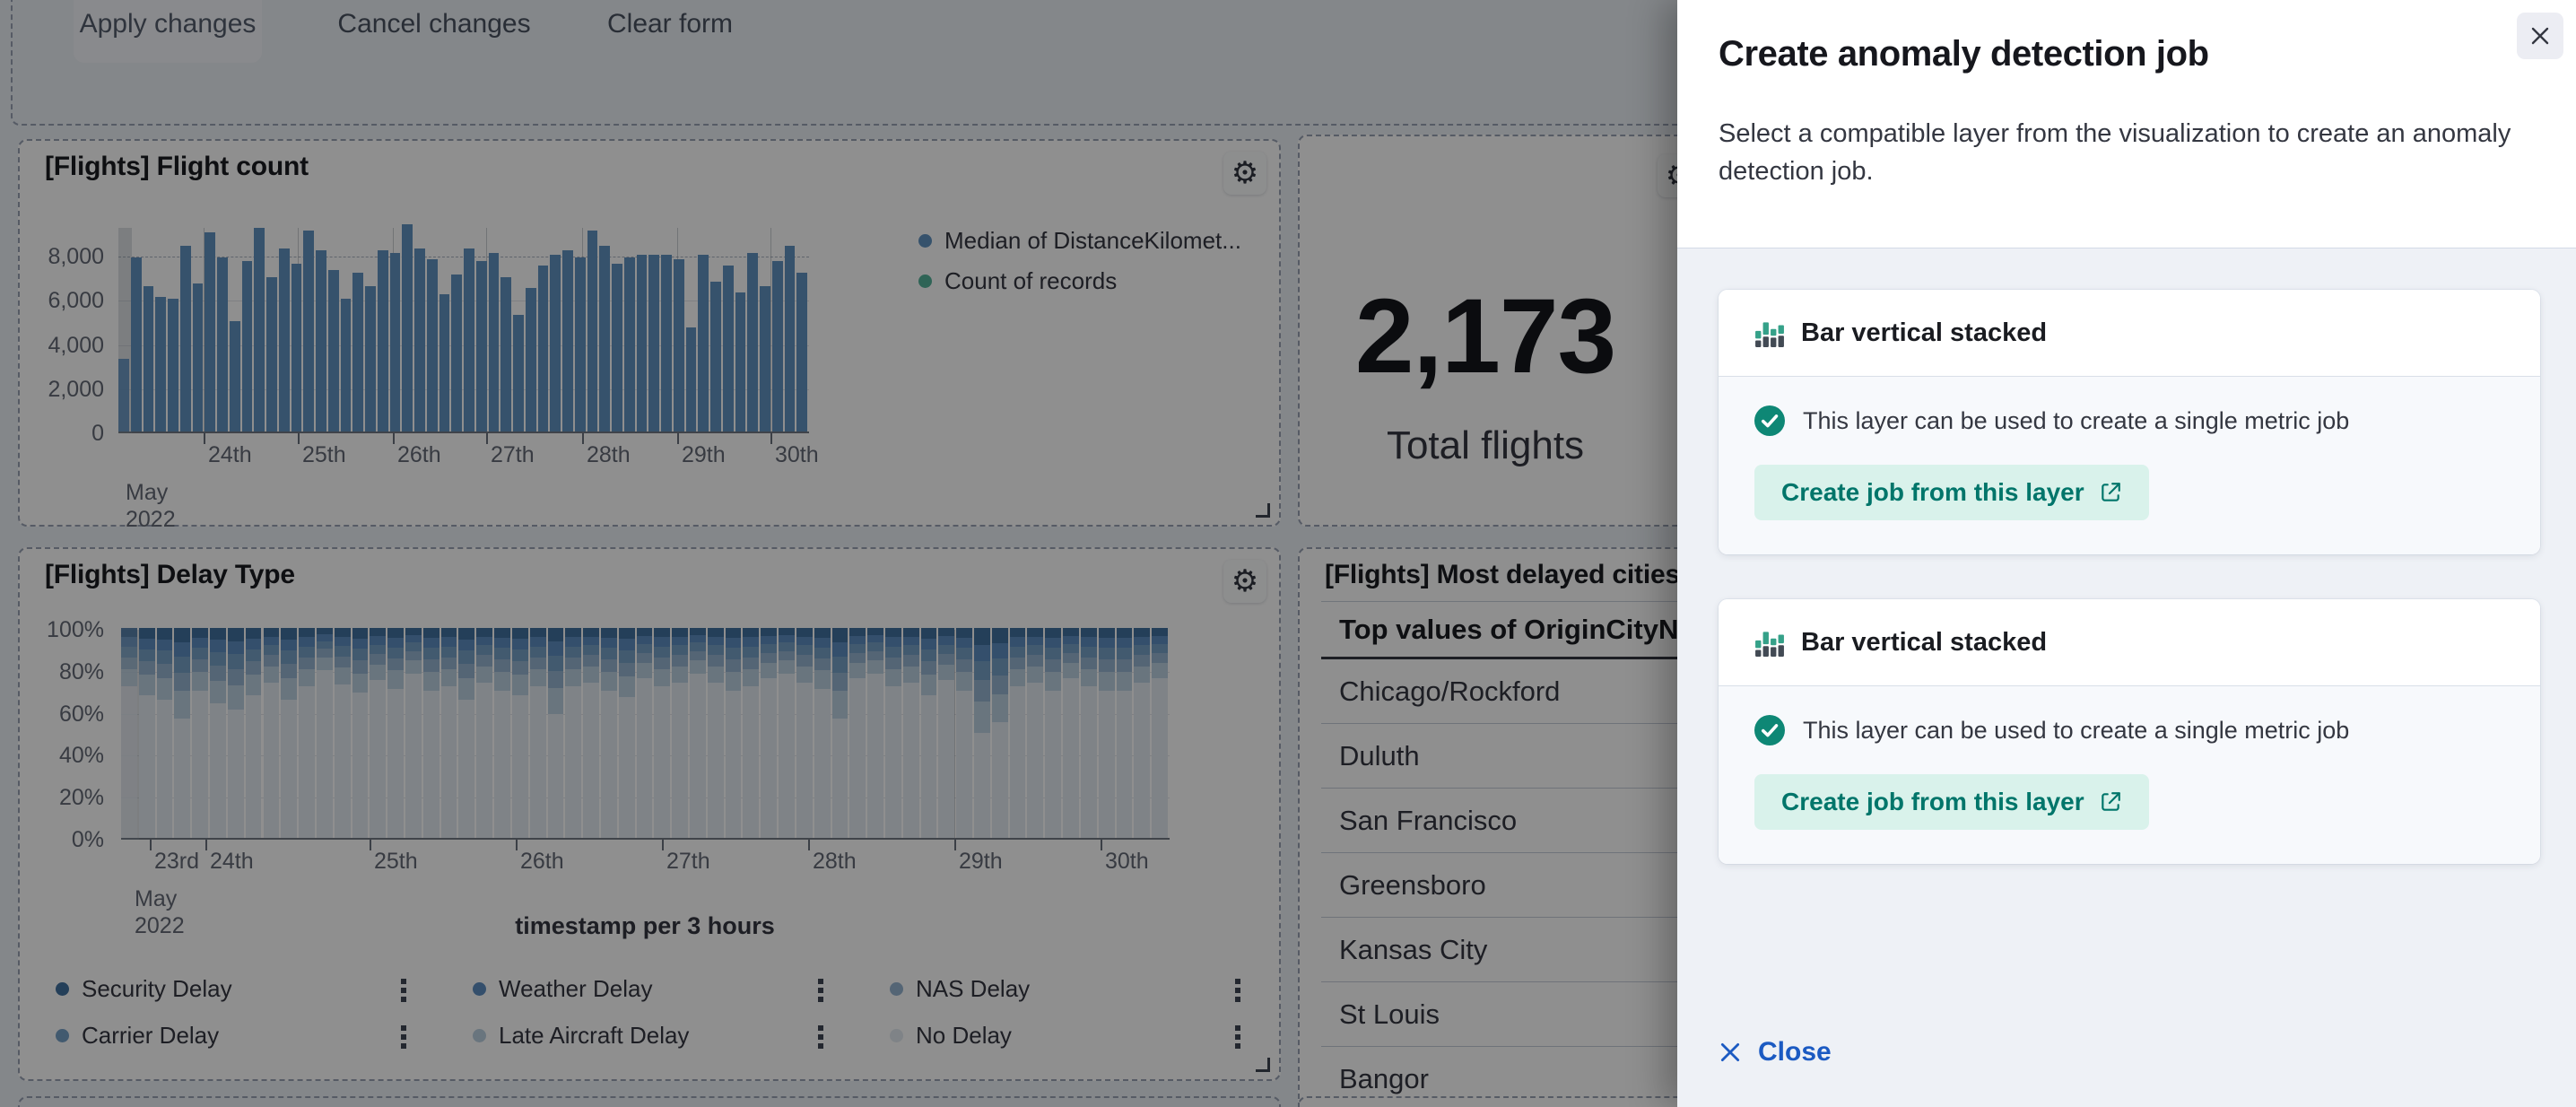  What do you see at coordinates (1795, 1052) in the screenshot?
I see `flyout-close-label: Close` at bounding box center [1795, 1052].